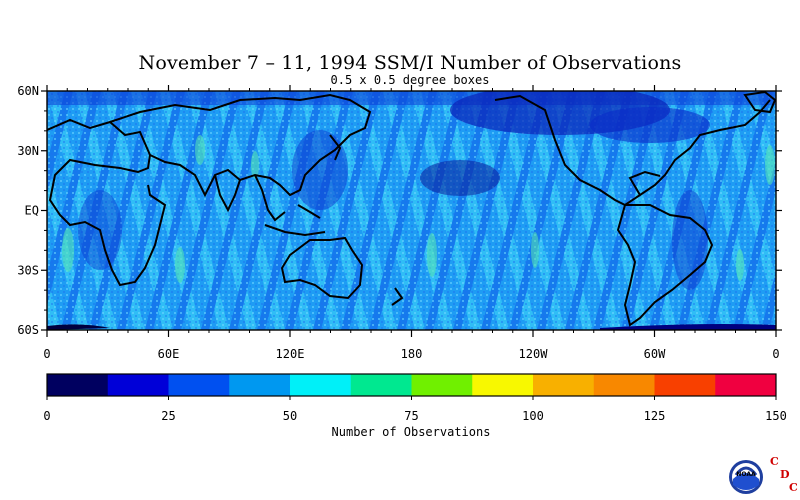 This screenshot has width=800, height=500. Describe the element at coordinates (793, 487) in the screenshot. I see `logo-letter-c2: C` at that location.